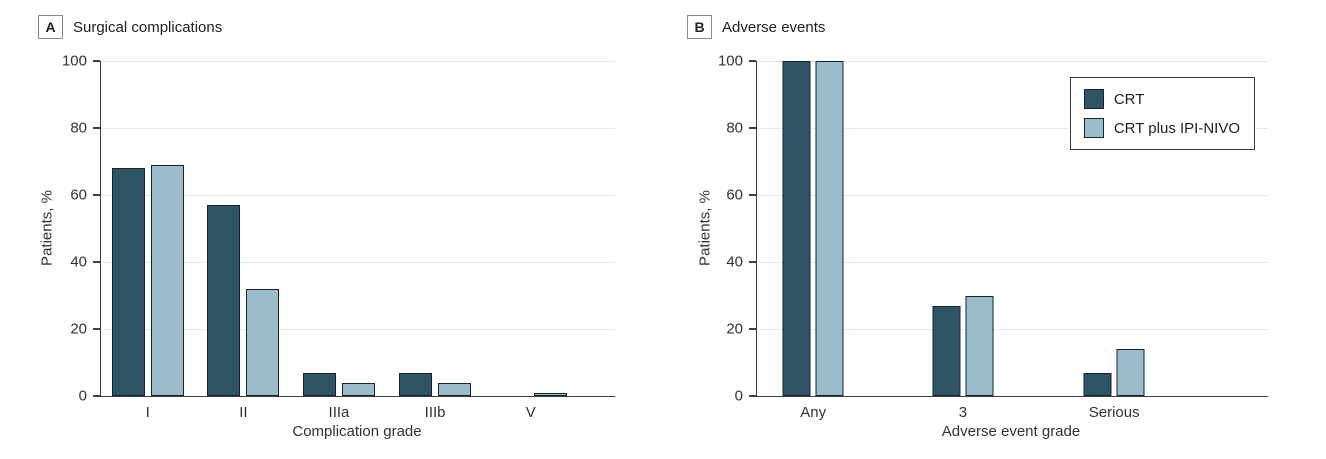 The image size is (1326, 459). I want to click on panel-a-letter-box: A, so click(50, 27).